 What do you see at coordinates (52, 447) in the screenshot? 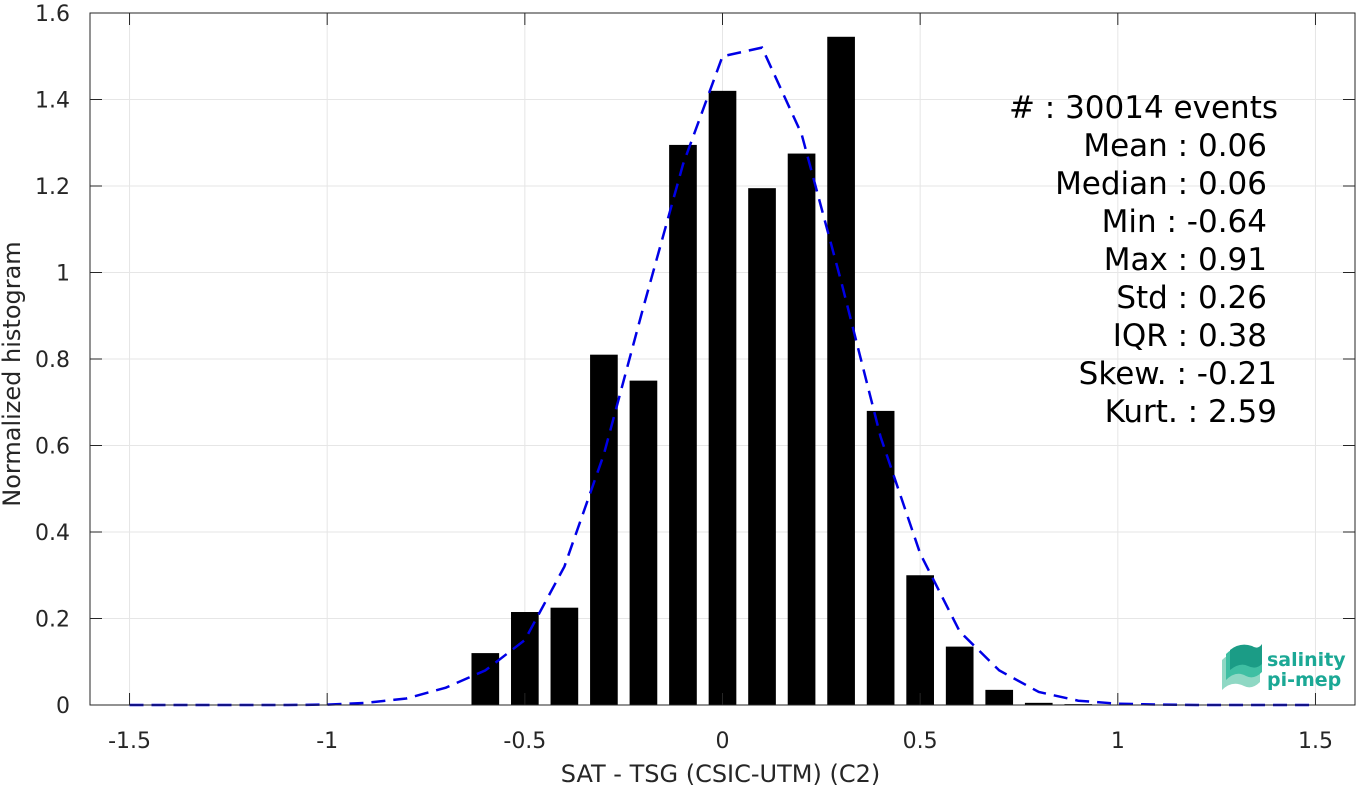
I see `y-tick-label: 0.6` at bounding box center [52, 447].